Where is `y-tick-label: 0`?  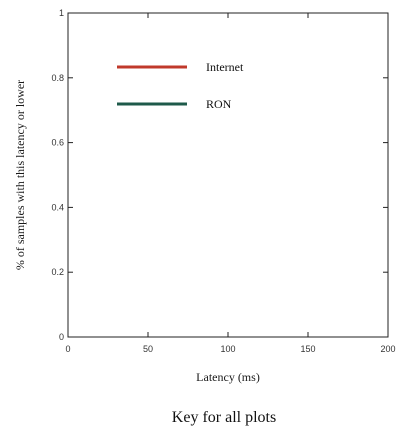 y-tick-label: 0 is located at coordinates (61, 337).